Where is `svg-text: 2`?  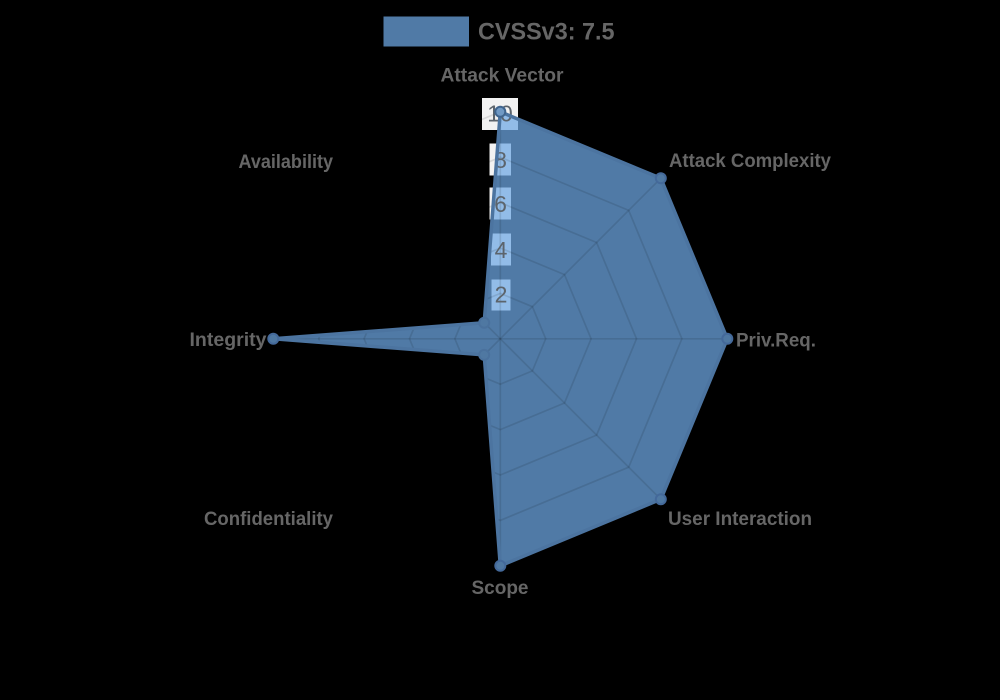 svg-text: 2 is located at coordinates (501, 295).